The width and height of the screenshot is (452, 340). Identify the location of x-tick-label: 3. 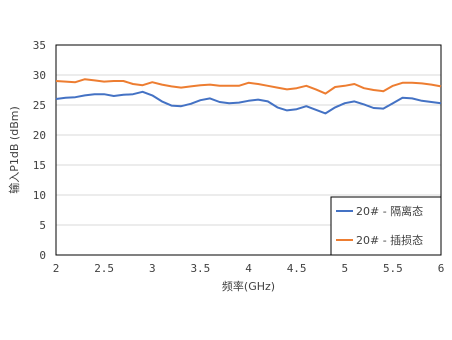
(152, 268).